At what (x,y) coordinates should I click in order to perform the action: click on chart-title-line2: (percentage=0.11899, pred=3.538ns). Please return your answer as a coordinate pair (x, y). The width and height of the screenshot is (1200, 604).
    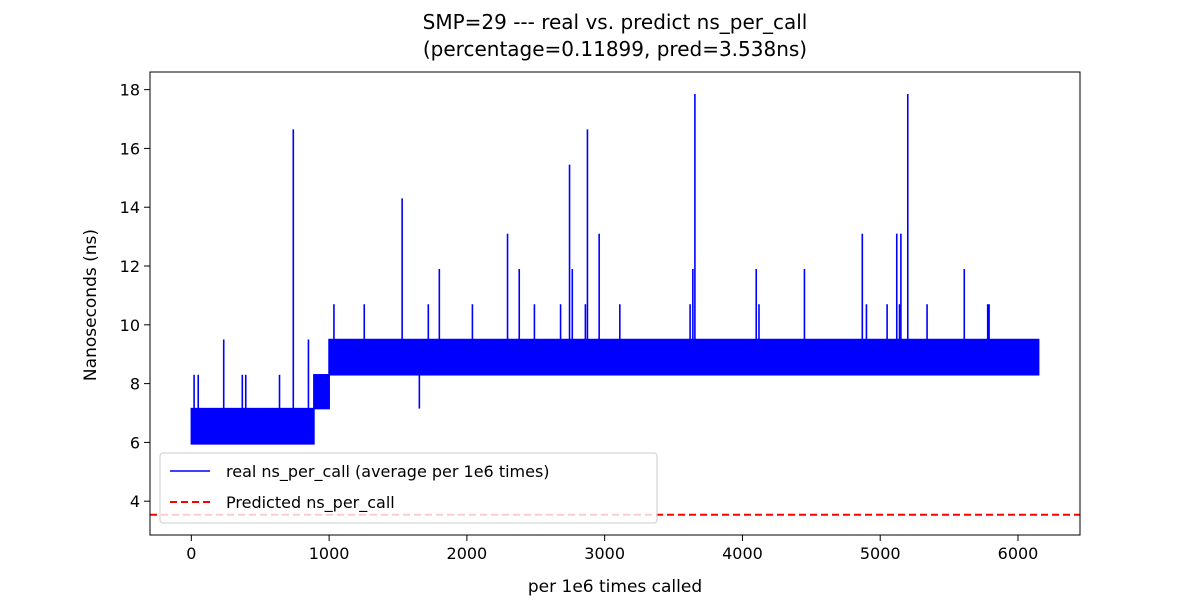
    Looking at the image, I should click on (615, 49).